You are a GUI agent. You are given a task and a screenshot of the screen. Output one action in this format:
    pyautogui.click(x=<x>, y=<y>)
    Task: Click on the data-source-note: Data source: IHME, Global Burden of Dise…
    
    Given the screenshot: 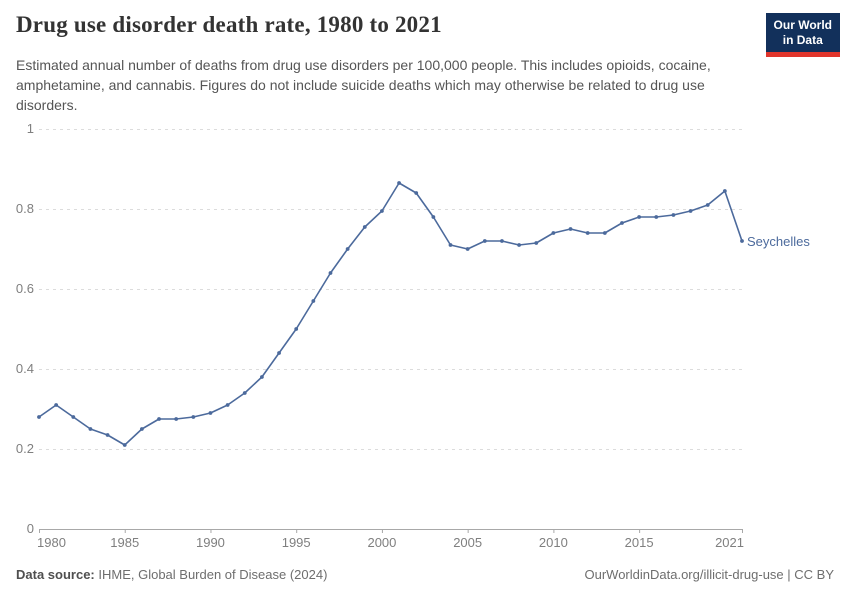 What is the action you would take?
    pyautogui.click(x=171, y=574)
    